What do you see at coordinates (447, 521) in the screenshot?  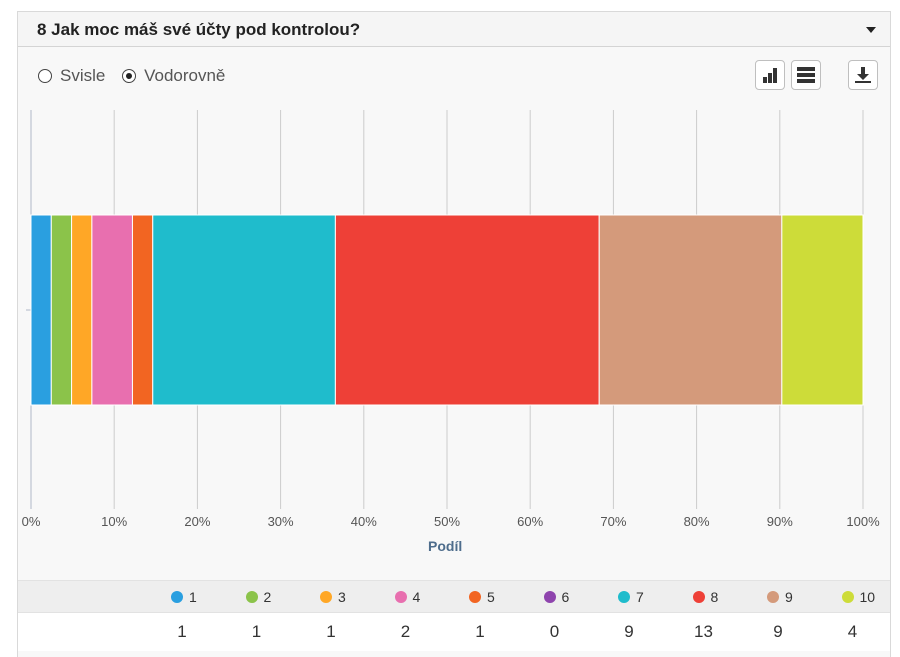 I see `x-tick-label: 50%` at bounding box center [447, 521].